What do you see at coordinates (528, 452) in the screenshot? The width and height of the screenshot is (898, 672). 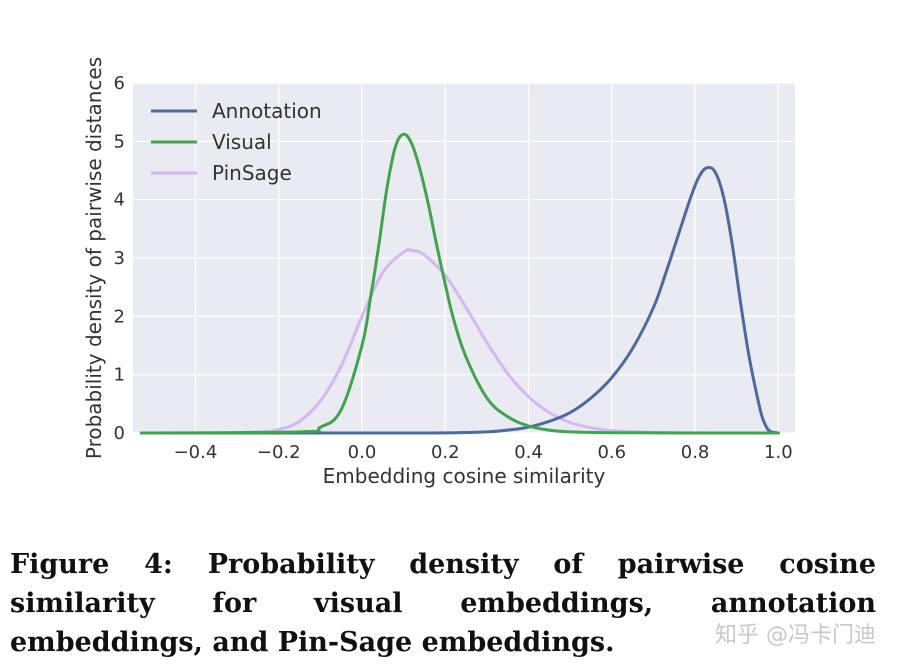 I see `x-tick-label: 0.4` at bounding box center [528, 452].